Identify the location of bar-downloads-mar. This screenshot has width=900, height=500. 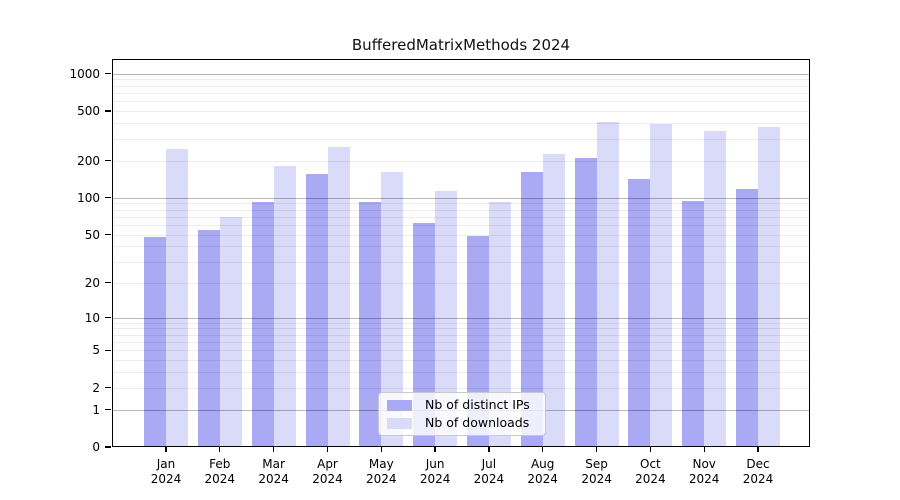
(284, 306).